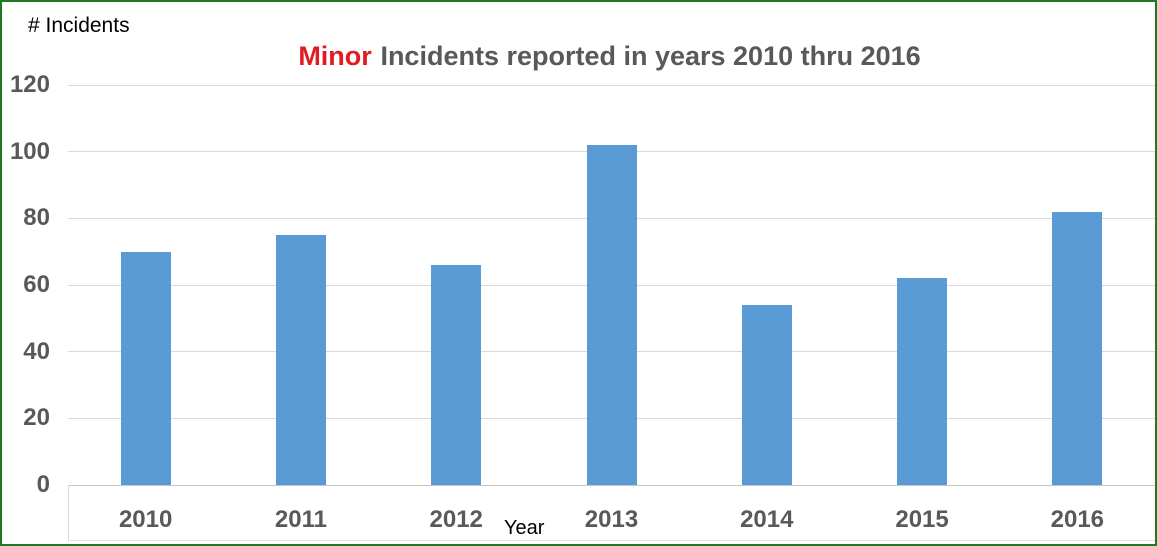  What do you see at coordinates (335, 56) in the screenshot?
I see `chart-title-highlight: Minor` at bounding box center [335, 56].